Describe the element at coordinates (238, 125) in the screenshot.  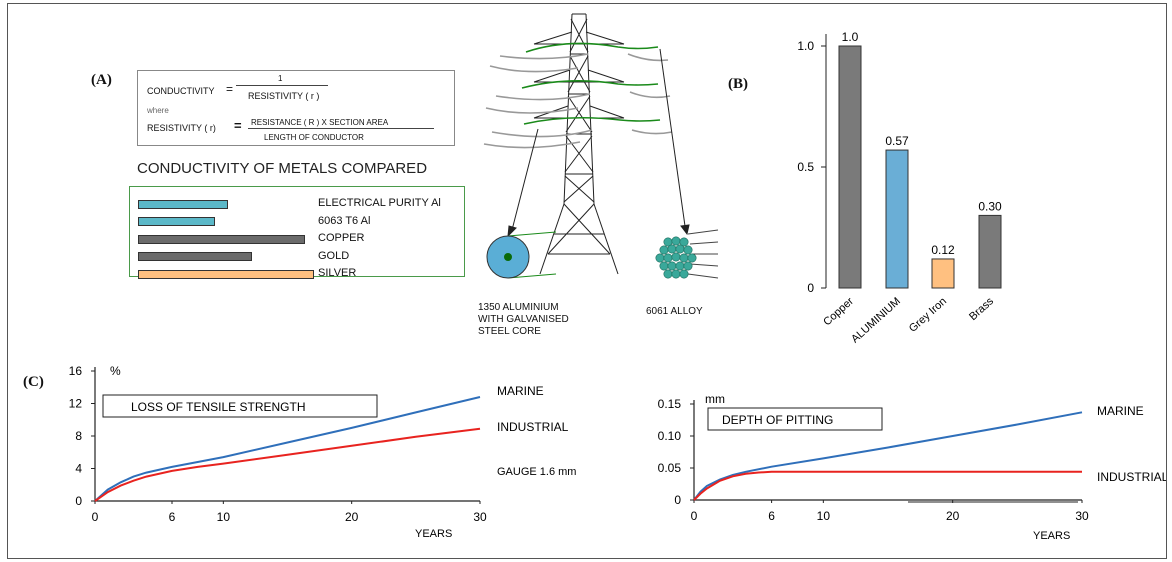
I see `formula-equals-2: =` at that location.